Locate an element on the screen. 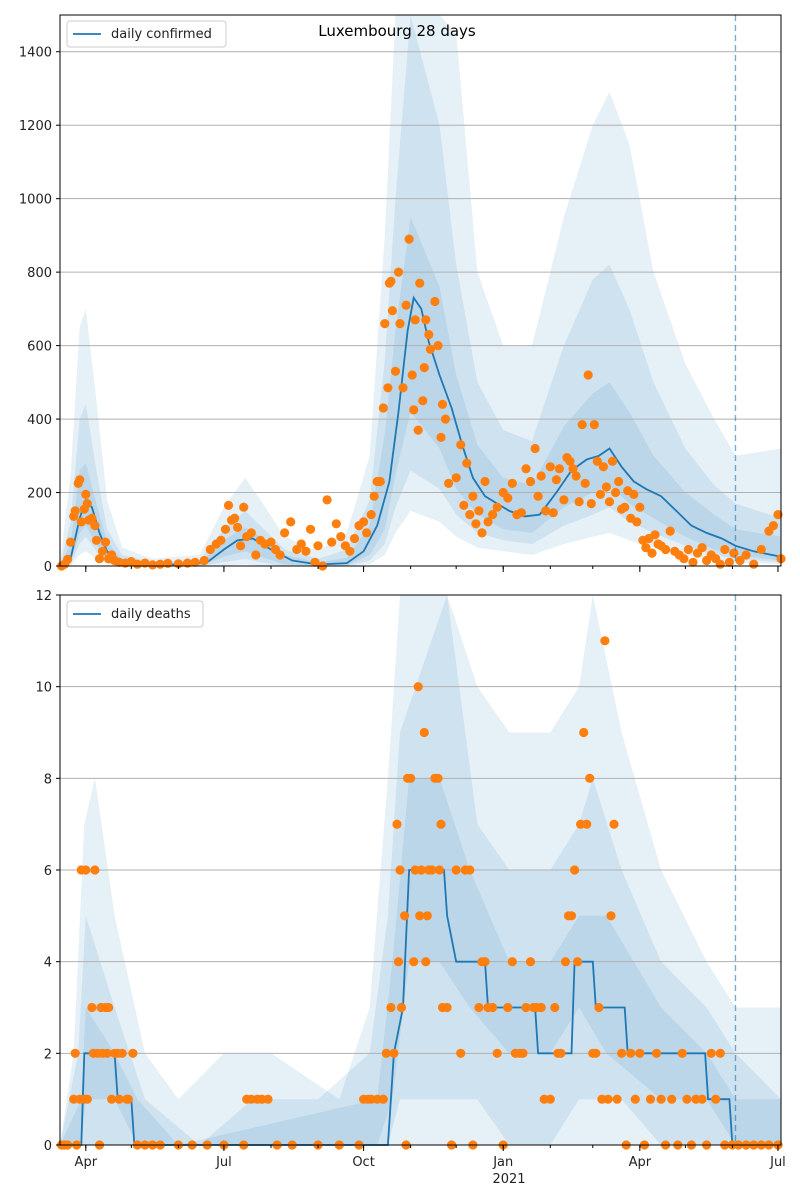 The image size is (800, 1200). deaths-legend: daily deaths is located at coordinates (135, 614).